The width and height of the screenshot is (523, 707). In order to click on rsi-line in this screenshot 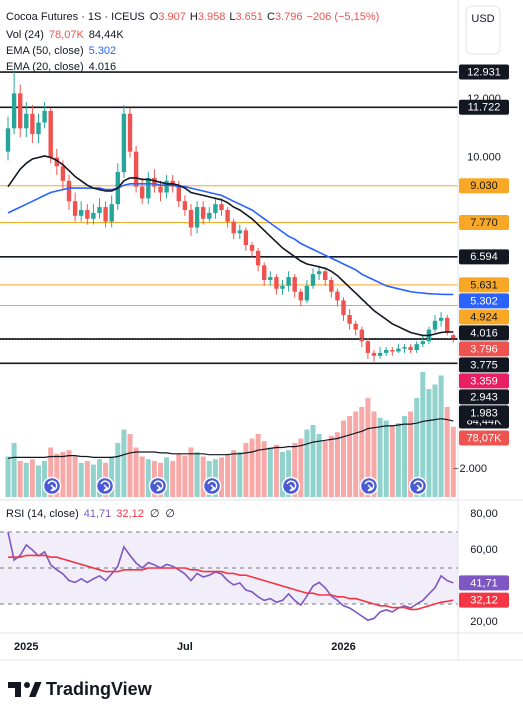, I will do `click(231, 582)`.